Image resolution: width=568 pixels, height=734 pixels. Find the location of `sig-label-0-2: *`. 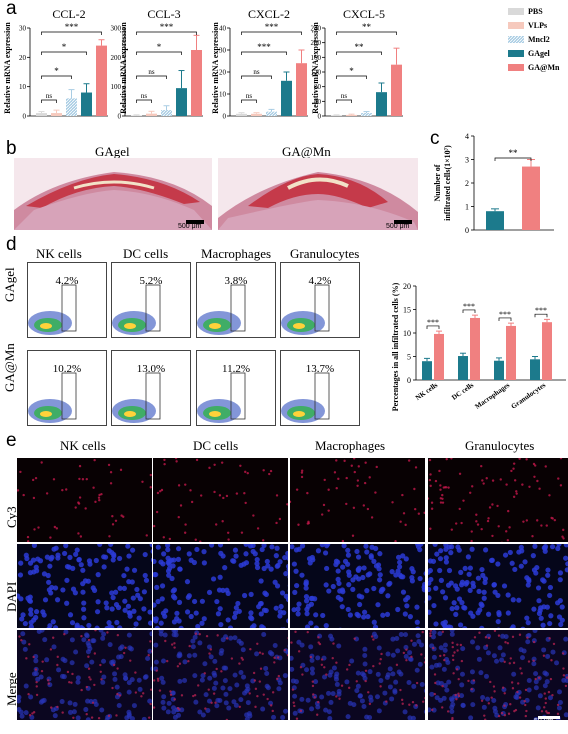

sig-label-0-2: * is located at coordinates (64, 47).